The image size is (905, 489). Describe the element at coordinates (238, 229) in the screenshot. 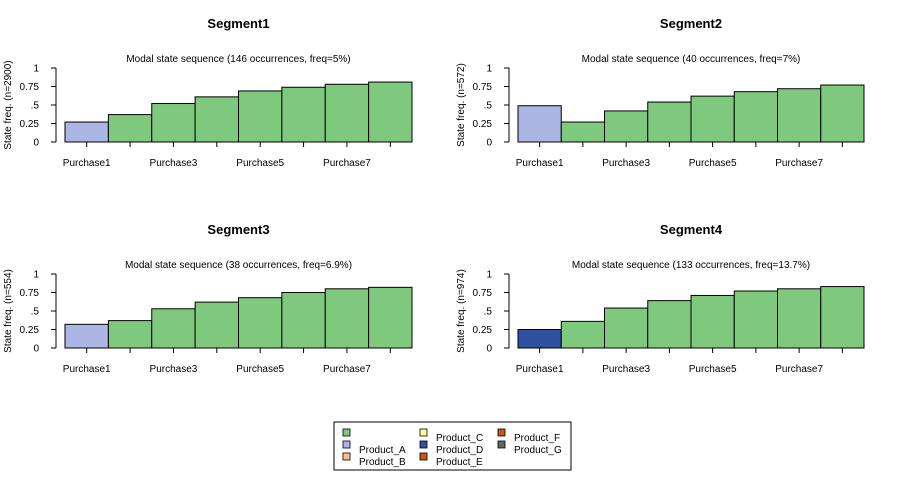

I see `chart-title: Segment3` at that location.